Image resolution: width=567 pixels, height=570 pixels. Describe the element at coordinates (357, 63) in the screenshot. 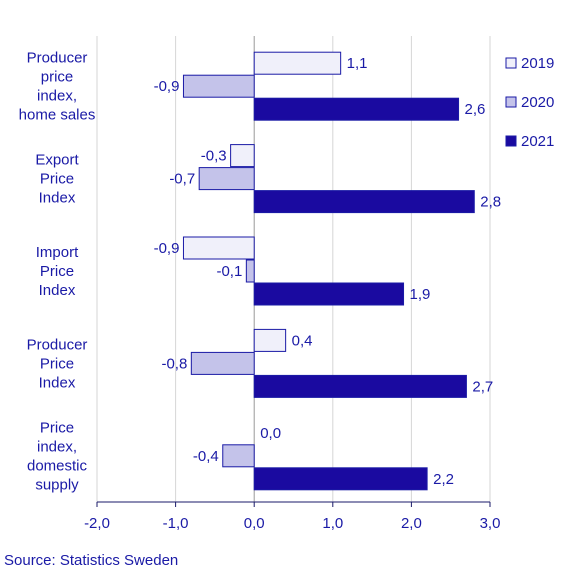

I see `data-label: 1,1` at that location.